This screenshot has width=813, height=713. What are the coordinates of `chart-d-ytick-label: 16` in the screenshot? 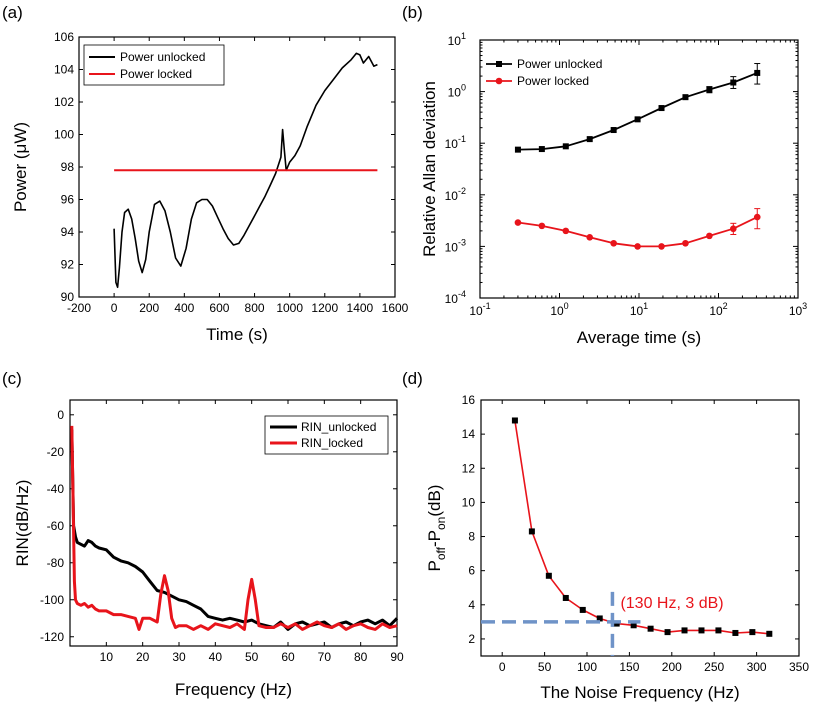 It's located at (469, 400).